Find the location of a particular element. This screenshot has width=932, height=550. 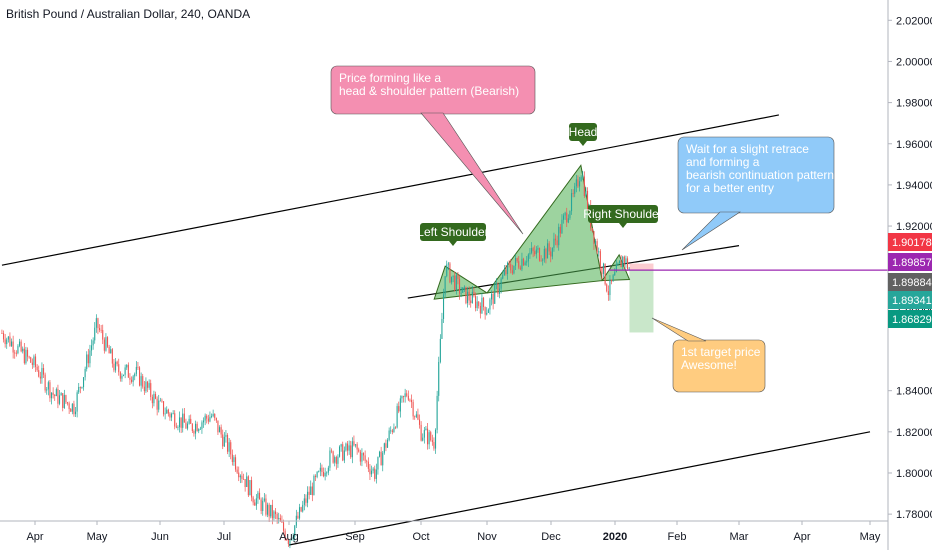

callout-target-line: 1st target price is located at coordinates (721, 352).